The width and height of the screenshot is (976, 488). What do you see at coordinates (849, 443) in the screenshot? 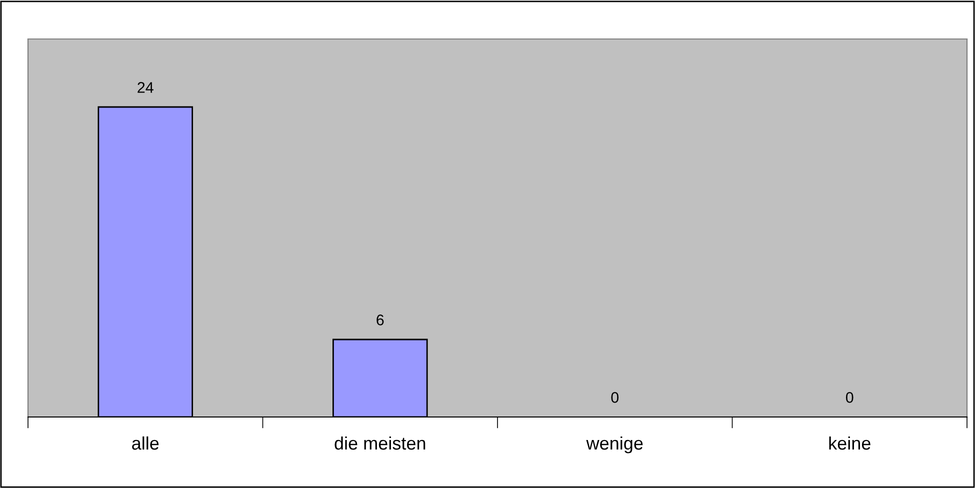
I see `x-tick-label: keine` at bounding box center [849, 443].